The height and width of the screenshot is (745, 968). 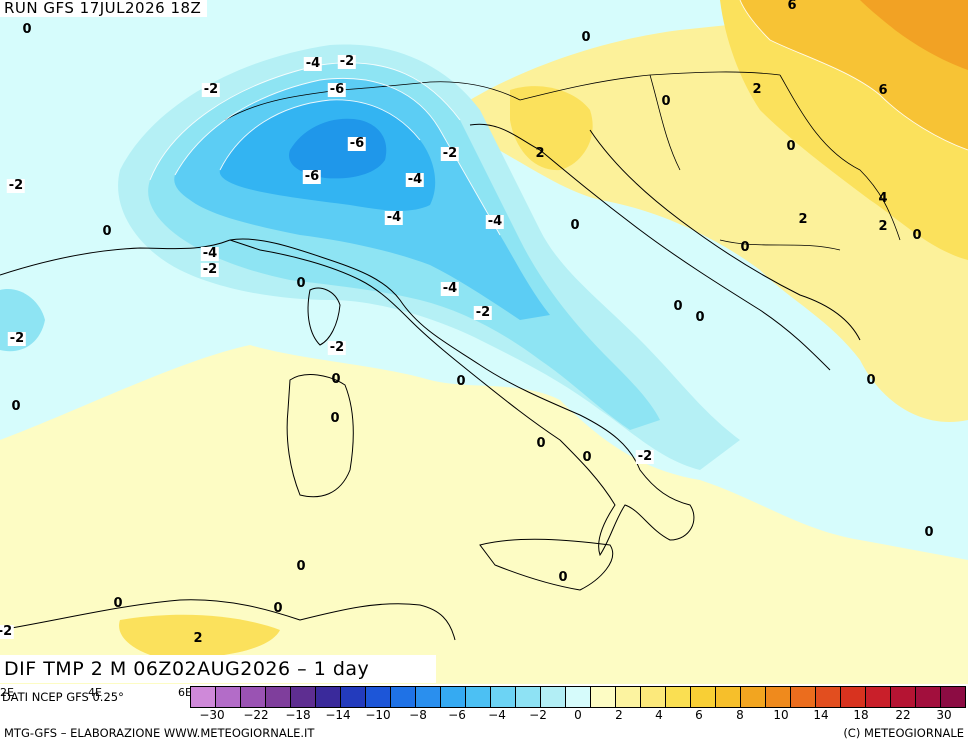 I want to click on run-title: RUN GFS 17JUL2026 18Z, so click(x=104, y=8).